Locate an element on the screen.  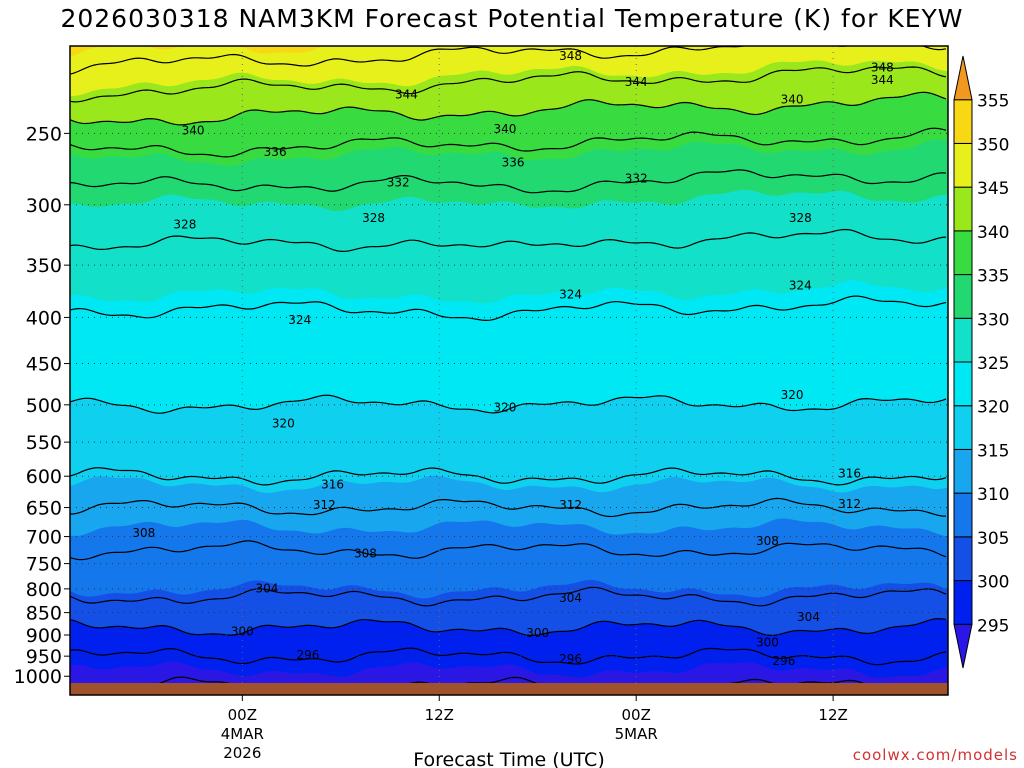
colorbar-label: 310 is located at coordinates (993, 495).